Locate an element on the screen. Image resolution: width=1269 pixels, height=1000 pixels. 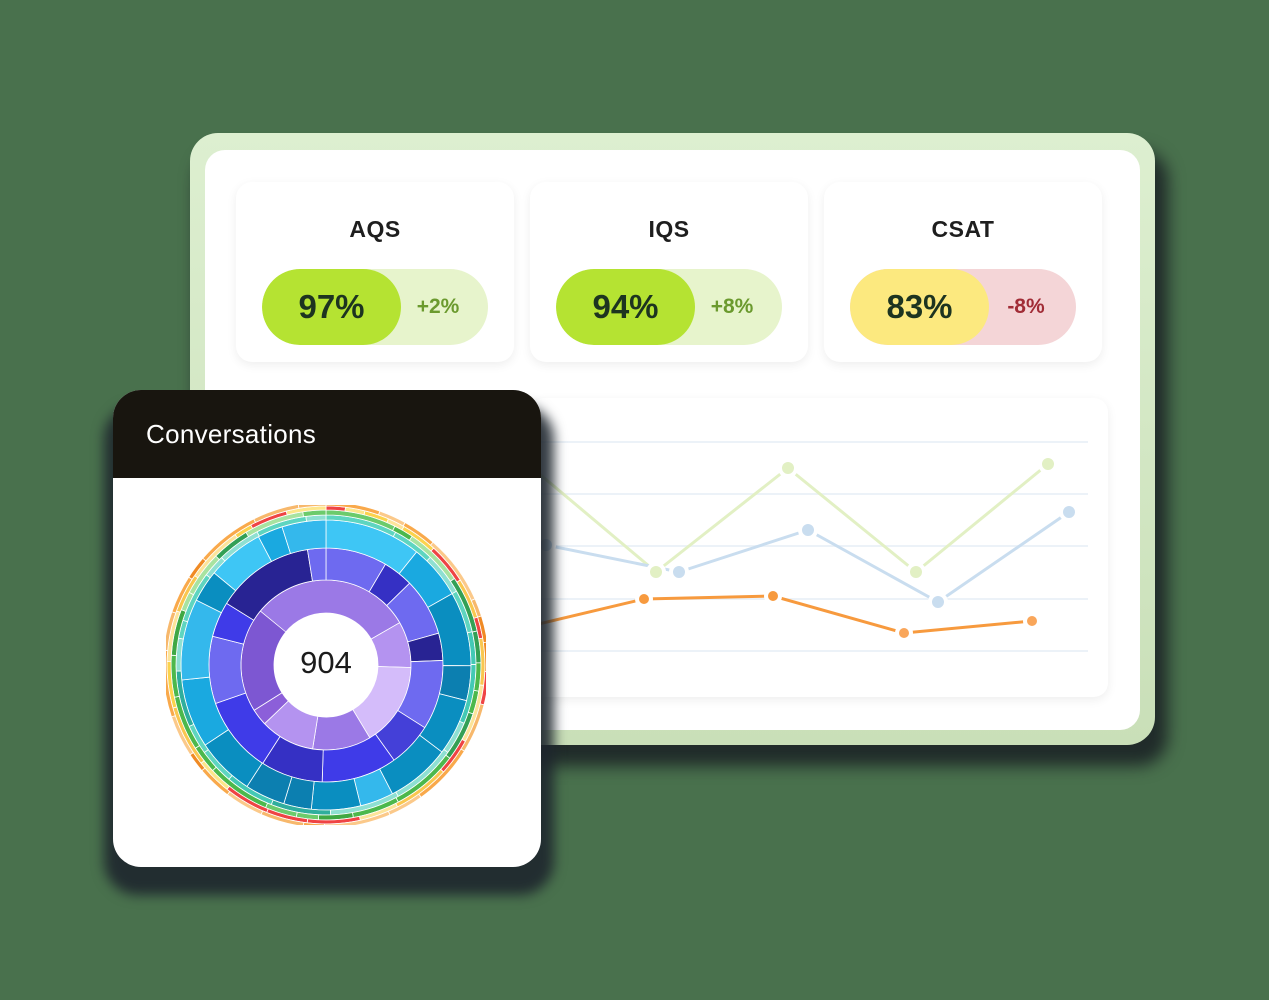
series-green-line is located at coordinates (789, 518).